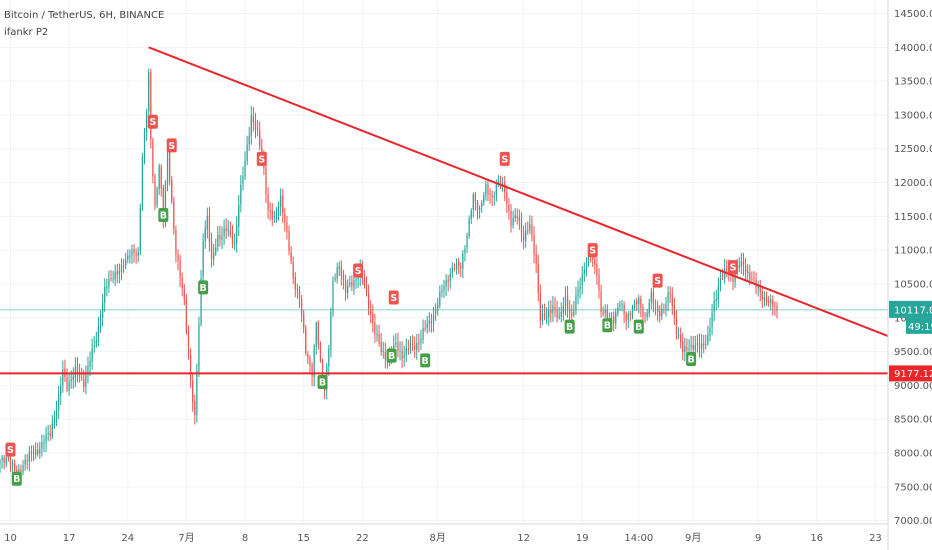 This screenshot has height=550, width=932. I want to click on y-tick-label: 13500.00, so click(913, 82).